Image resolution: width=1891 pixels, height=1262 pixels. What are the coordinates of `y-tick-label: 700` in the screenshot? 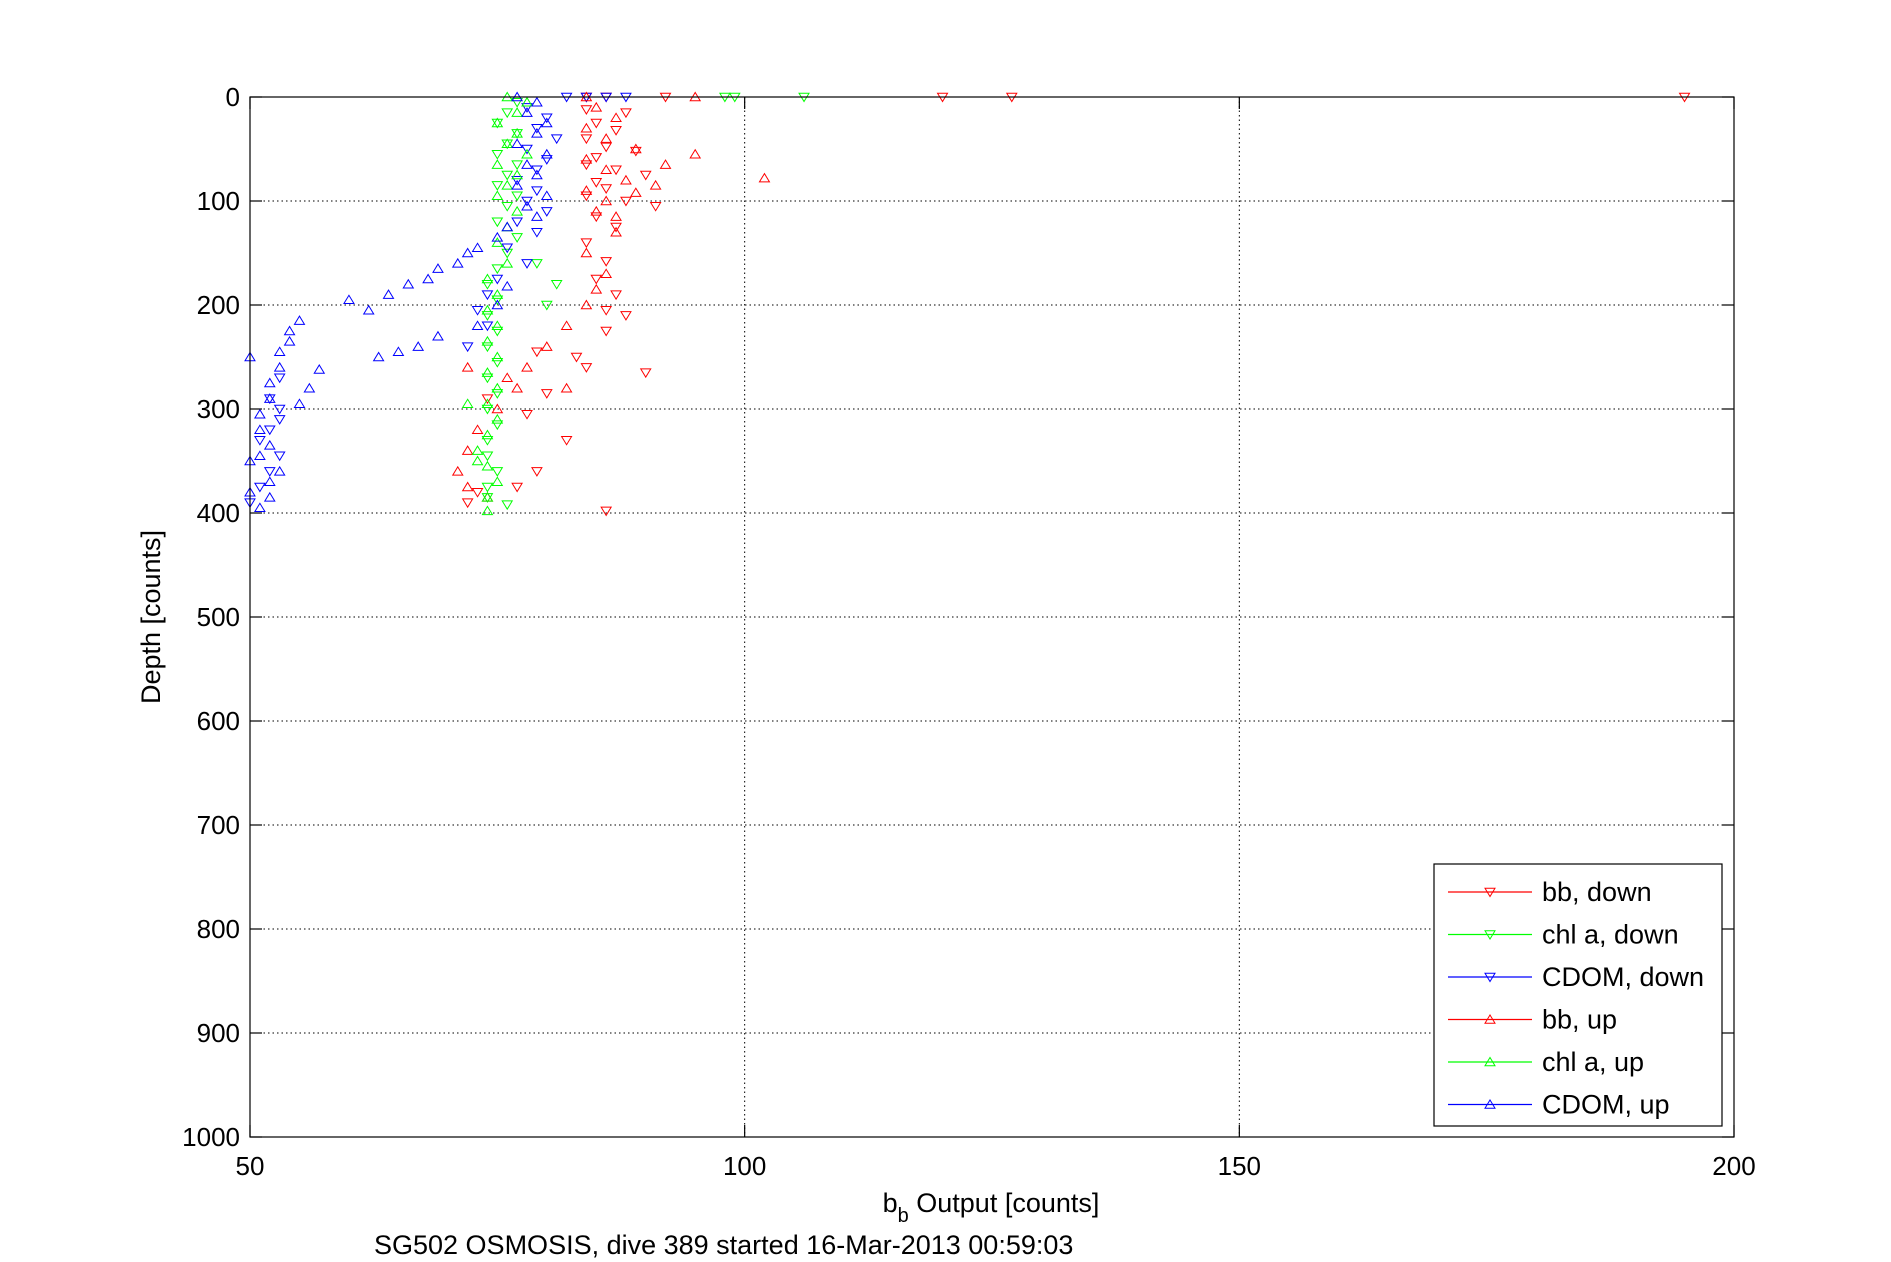 It's located at (218, 825).